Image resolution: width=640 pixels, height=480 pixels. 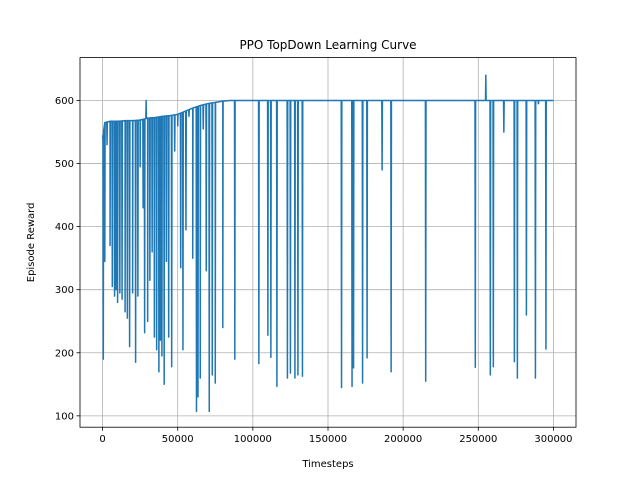 I want to click on y-axis-label: Episode Reward, so click(x=31, y=243).